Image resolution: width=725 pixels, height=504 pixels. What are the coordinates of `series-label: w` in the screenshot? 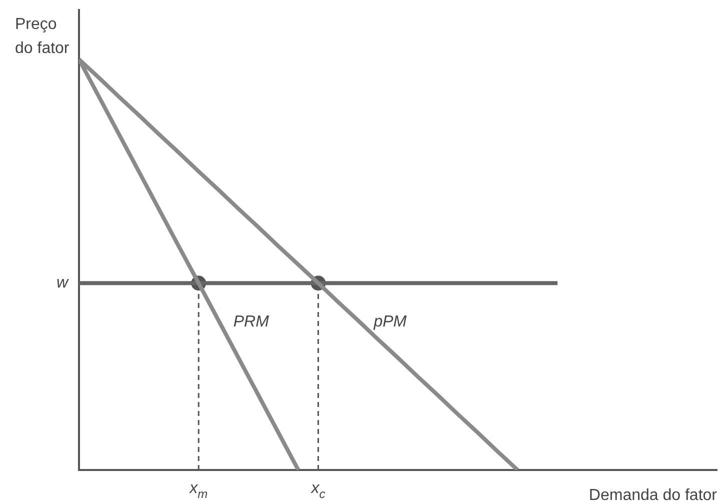 It's located at (63, 283).